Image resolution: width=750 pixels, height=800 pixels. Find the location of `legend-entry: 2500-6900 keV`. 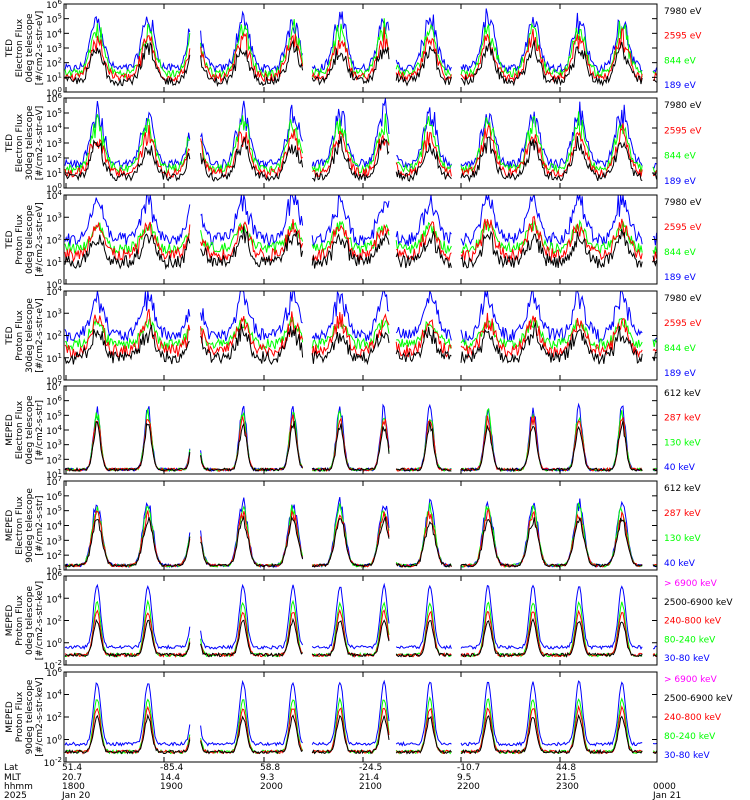

legend-entry: 2500-6900 keV is located at coordinates (698, 603).